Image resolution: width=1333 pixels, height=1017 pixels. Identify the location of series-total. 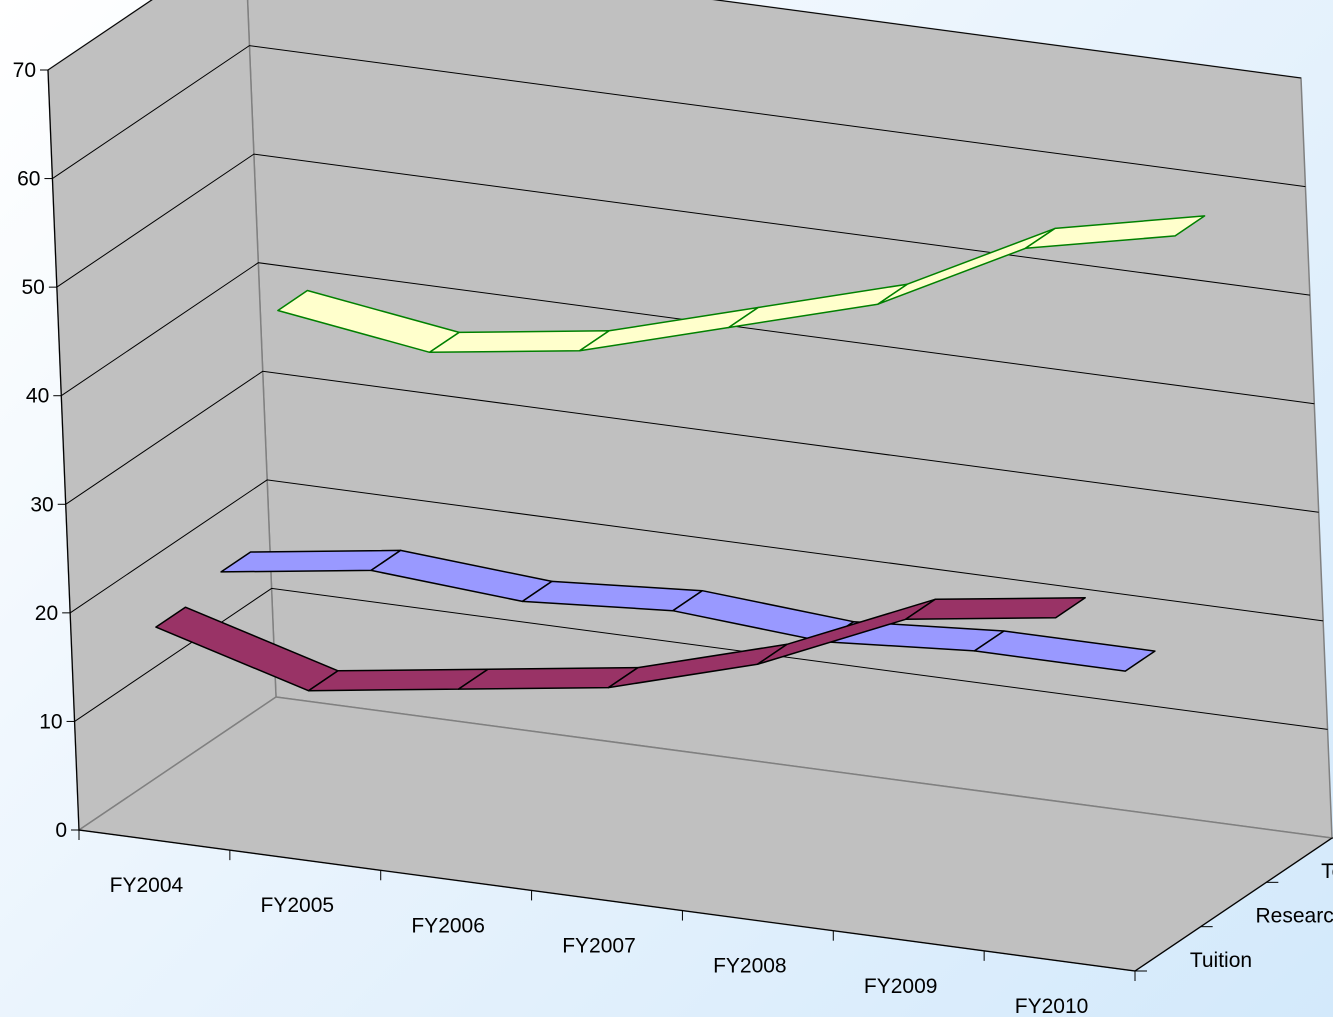
(741, 284).